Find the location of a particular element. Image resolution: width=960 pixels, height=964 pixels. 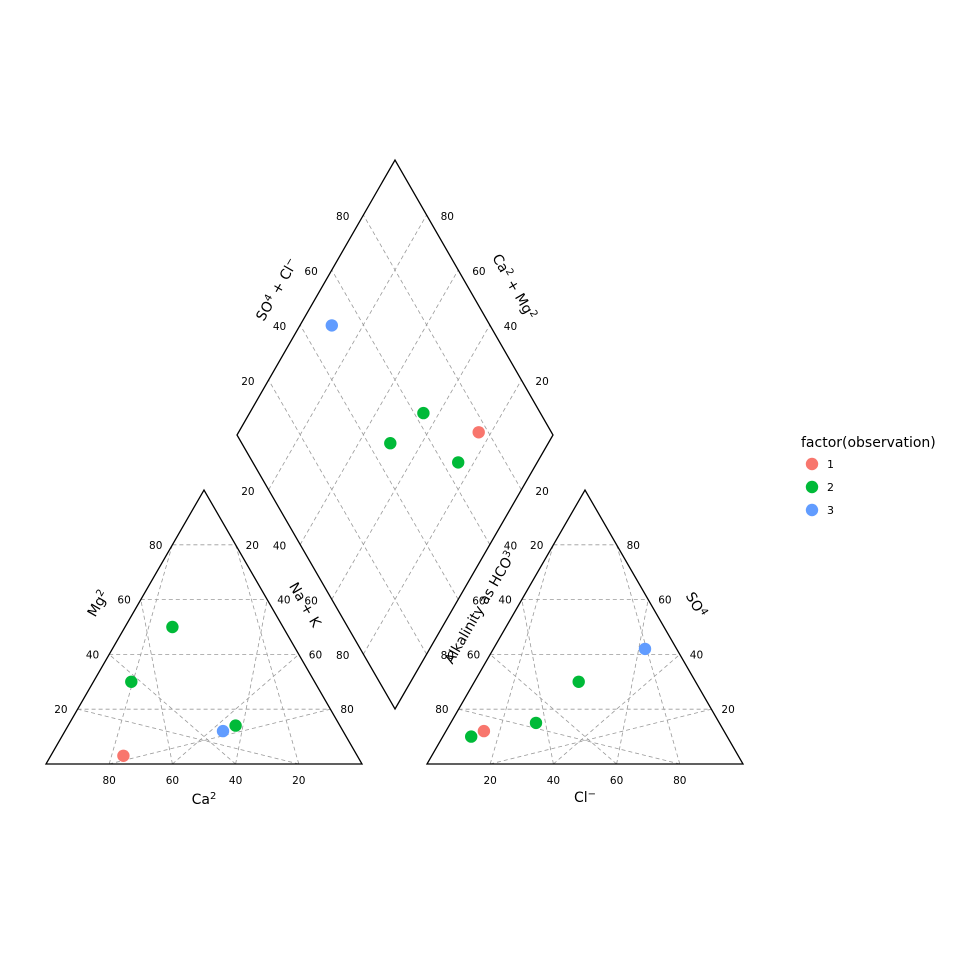

cation-left-title: Mg2 is located at coordinates (97, 603).